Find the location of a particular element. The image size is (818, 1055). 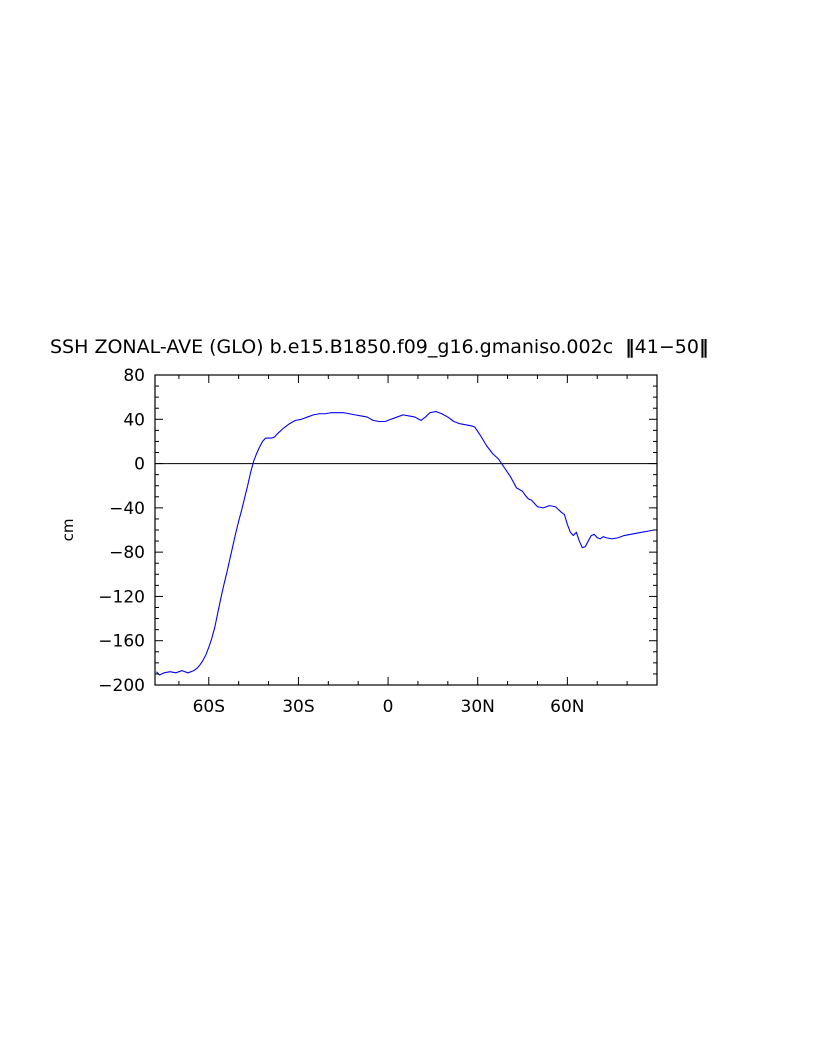

y-tick-label: −200 is located at coordinates (121, 686).